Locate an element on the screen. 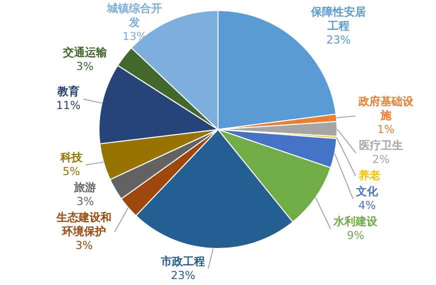  slice-label: 科技 is located at coordinates (71, 157).